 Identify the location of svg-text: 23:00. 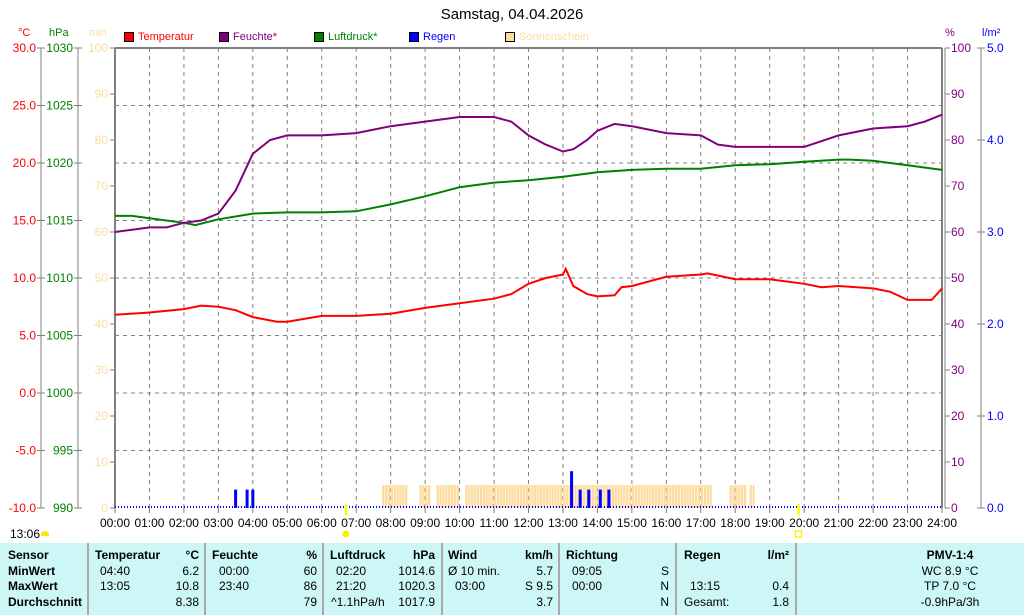
(908, 523).